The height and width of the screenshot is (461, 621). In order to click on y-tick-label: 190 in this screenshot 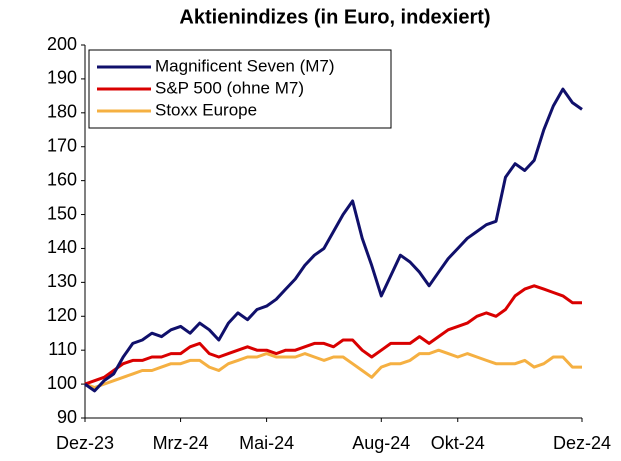, I will do `click(62, 78)`.